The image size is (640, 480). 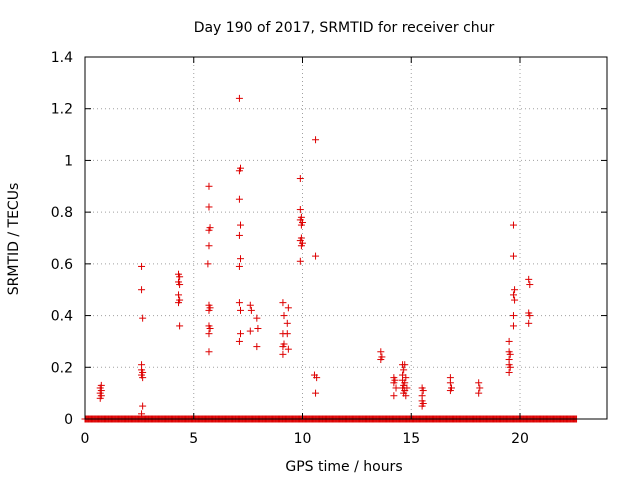 I want to click on y-tick-label: 0.2, so click(x=62, y=368).